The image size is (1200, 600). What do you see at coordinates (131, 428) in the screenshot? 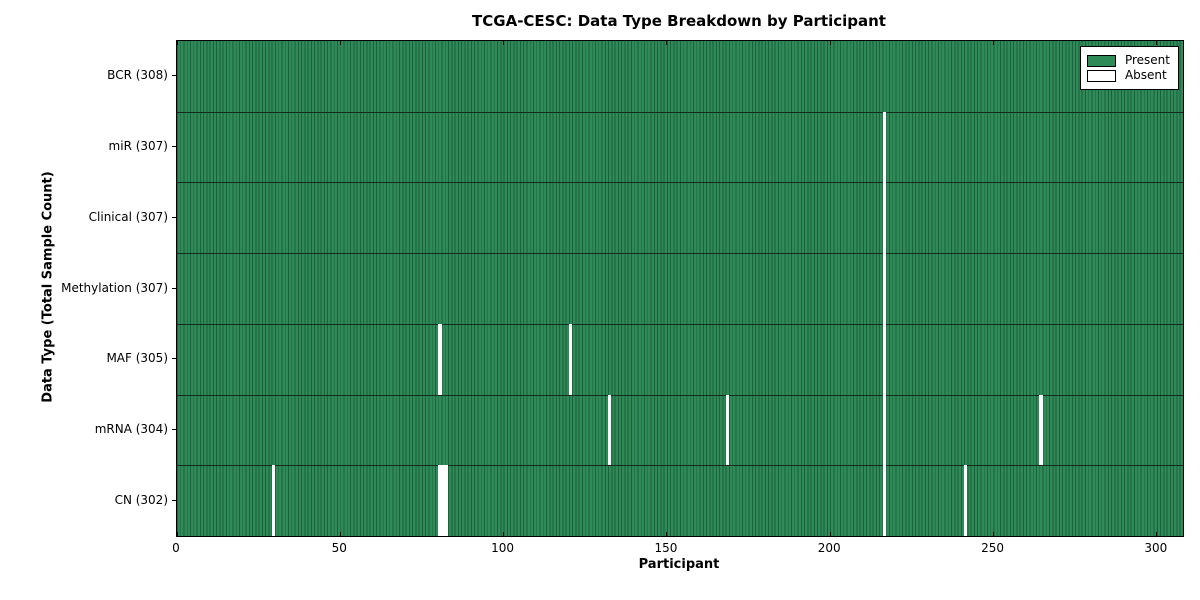
I see `ytick-label-mRNA: mRNA (304)` at bounding box center [131, 428].